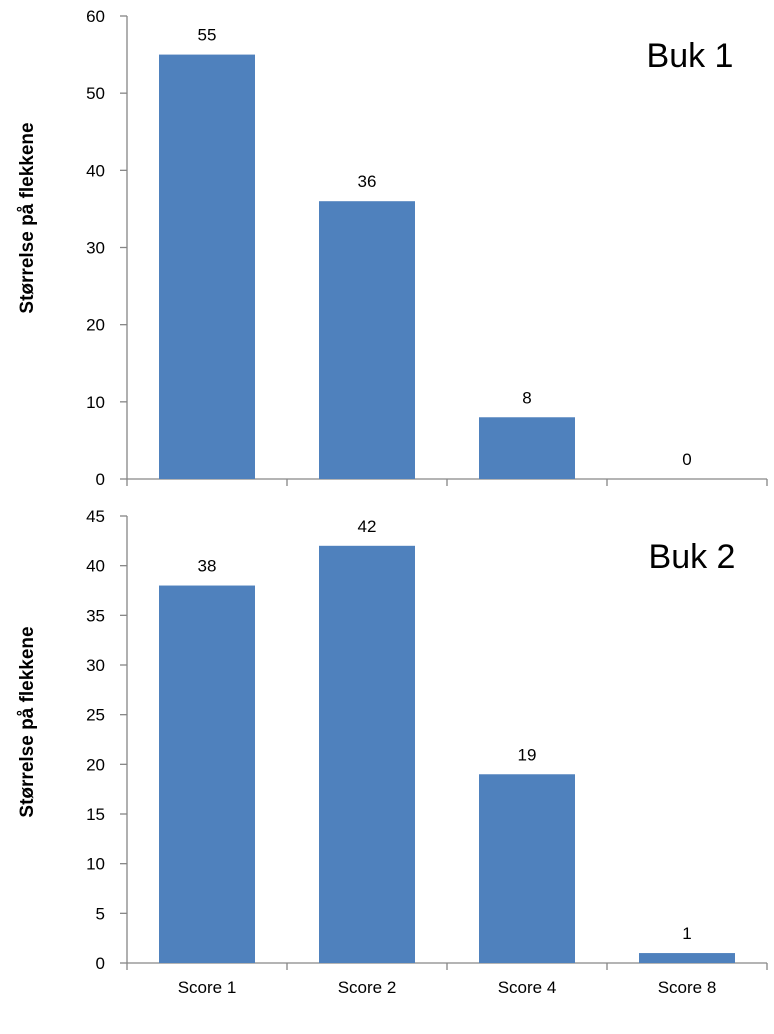 The image size is (774, 1034). What do you see at coordinates (100, 913) in the screenshot?
I see `y-tick-label: 5` at bounding box center [100, 913].